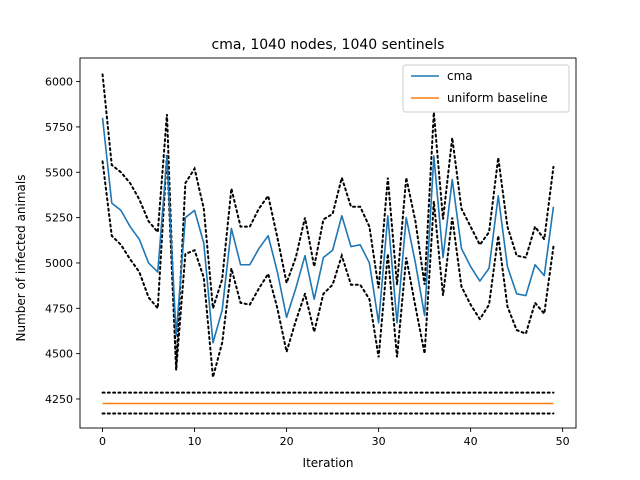 Image resolution: width=640 pixels, height=480 pixels. Describe the element at coordinates (59, 263) in the screenshot. I see `y-tick-label: 5000` at that location.